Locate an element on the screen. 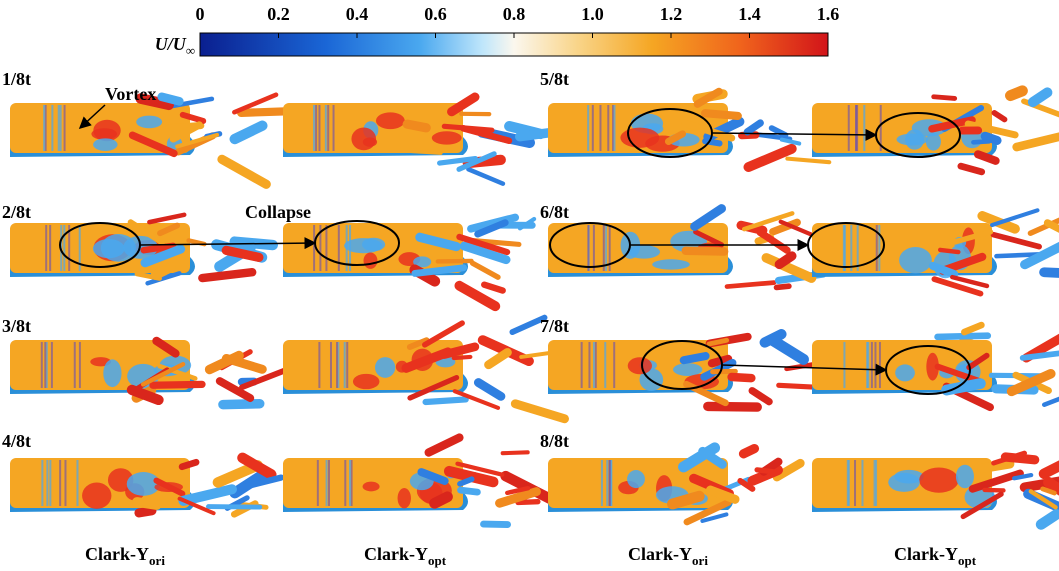 This screenshot has width=1059, height=571. colorbar-tick-label: 1.6 is located at coordinates (828, 14).